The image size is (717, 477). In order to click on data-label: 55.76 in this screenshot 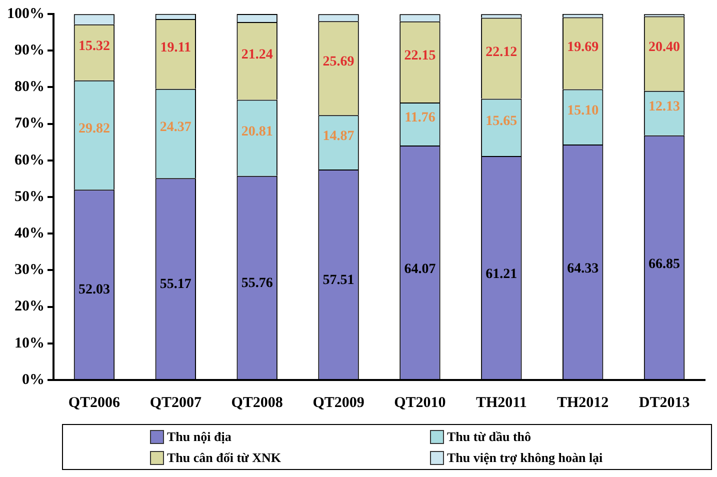, I will do `click(257, 284)`.